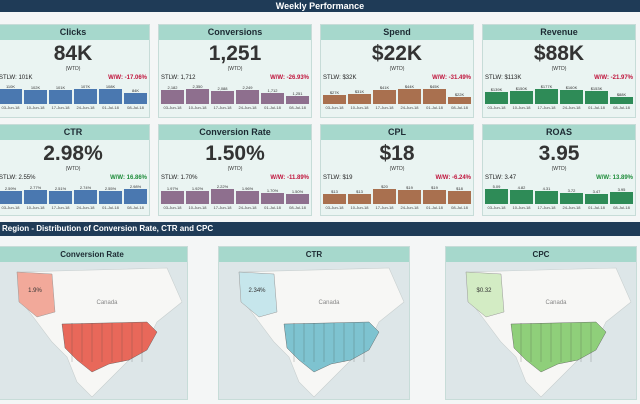  I want to click on bar-label: 84K, so click(135, 90).